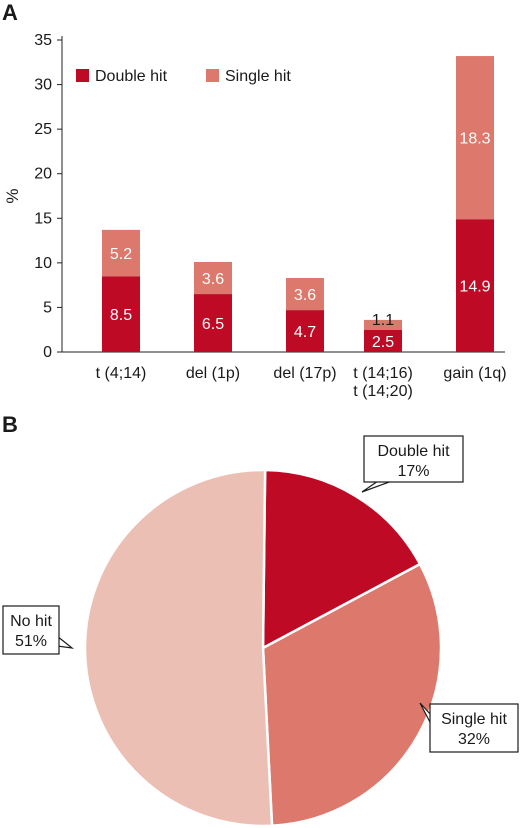 Image resolution: width=520 pixels, height=828 pixels. I want to click on data-label-double-hit: 8.5, so click(121, 315).